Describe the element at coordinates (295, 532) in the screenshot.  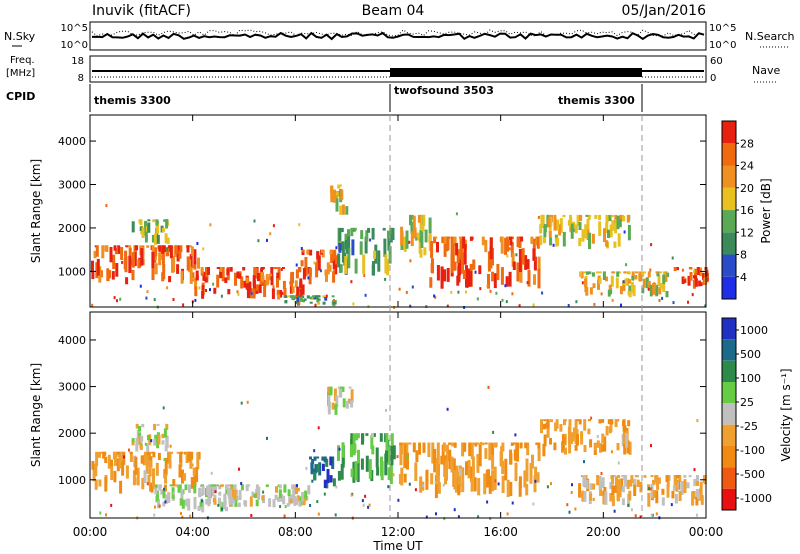
I see `xtick-label: 08:00` at that location.